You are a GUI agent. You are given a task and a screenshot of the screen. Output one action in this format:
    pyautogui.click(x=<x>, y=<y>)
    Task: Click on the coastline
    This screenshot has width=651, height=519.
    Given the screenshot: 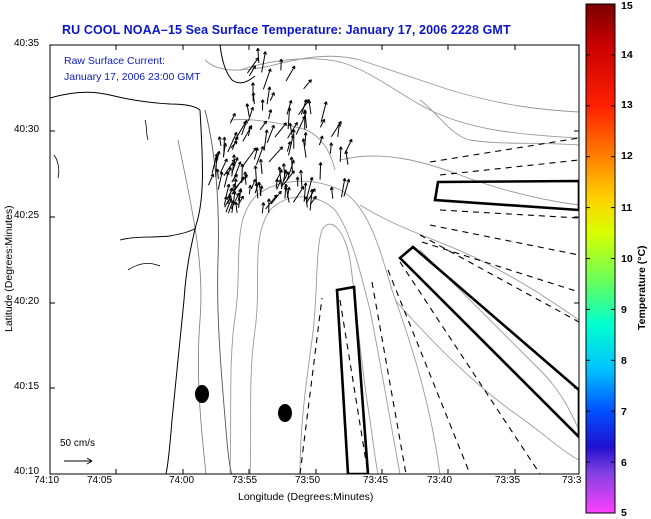 What is the action you would take?
    pyautogui.click(x=184, y=291)
    